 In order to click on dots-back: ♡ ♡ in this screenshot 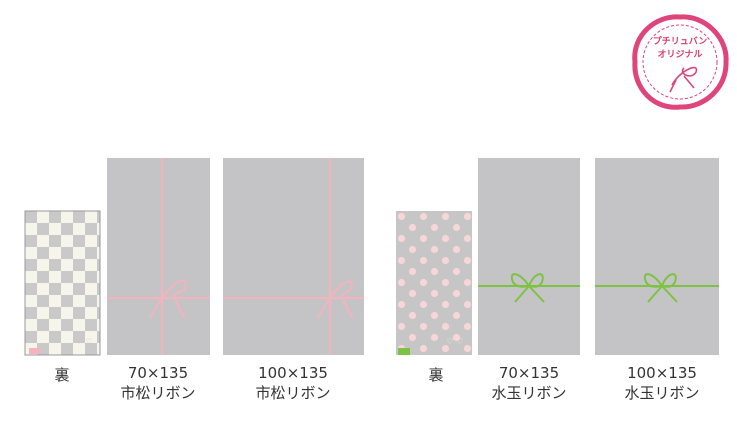, I will do `click(434, 283)`.